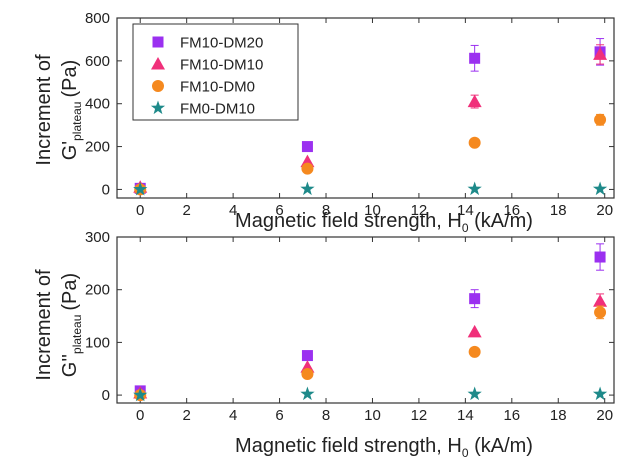  Describe the element at coordinates (97, 237) in the screenshot. I see `y-tick-label: 300` at that location.